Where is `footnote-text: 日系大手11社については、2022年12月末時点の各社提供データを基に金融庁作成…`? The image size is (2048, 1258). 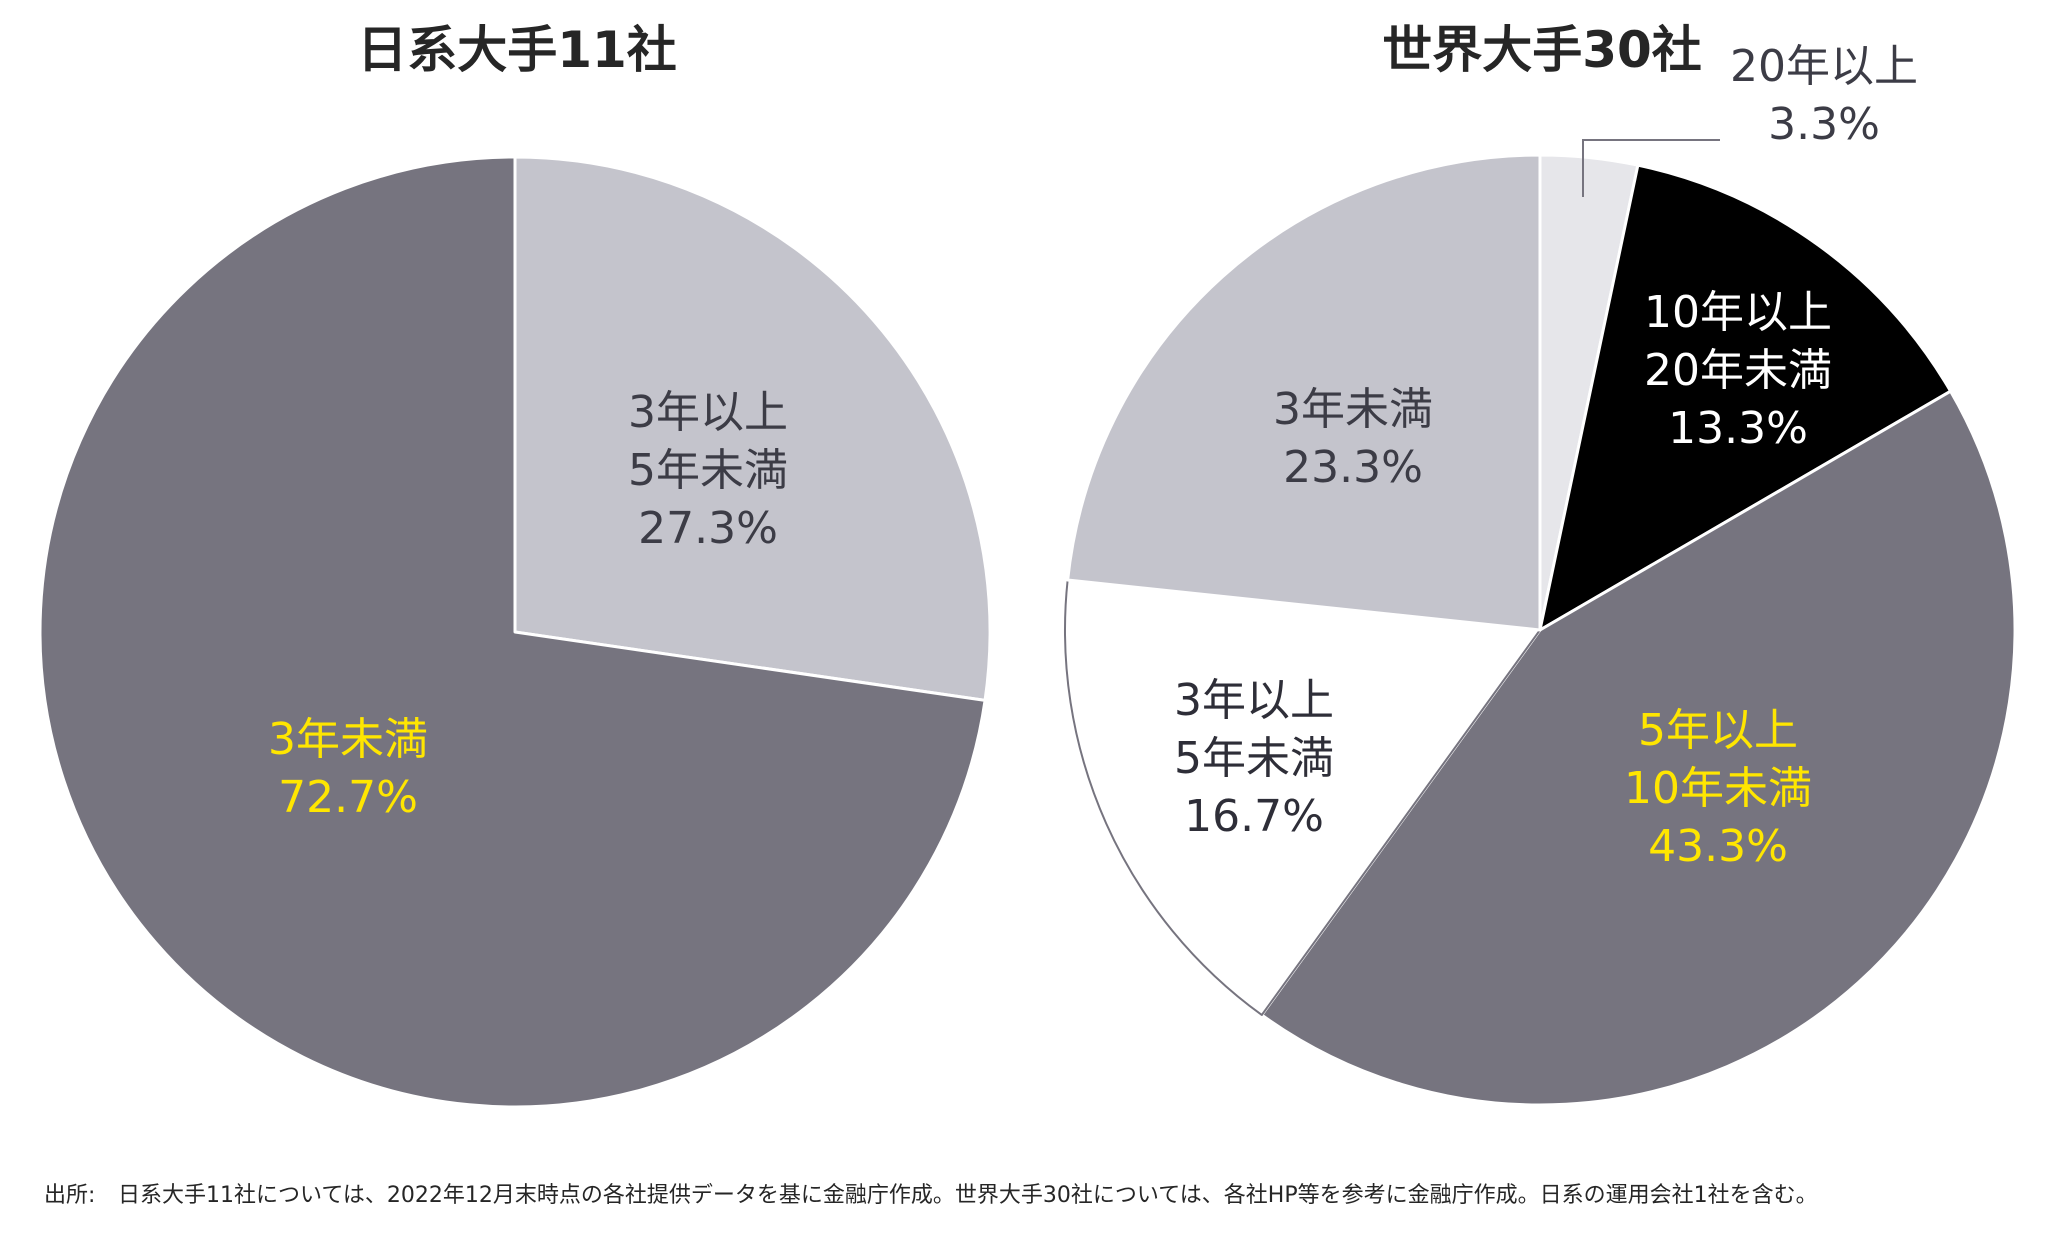 footnote-text: 日系大手11社については、2022年12月末時点の各社提供データを基に金融庁作成… is located at coordinates (968, 1195).